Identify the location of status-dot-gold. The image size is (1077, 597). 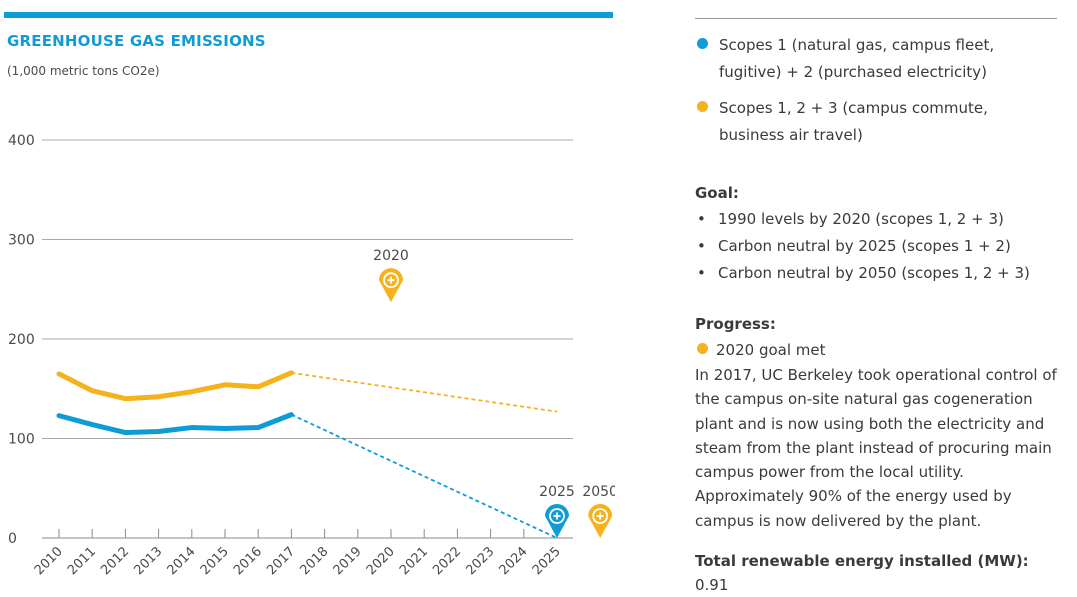
(702, 348).